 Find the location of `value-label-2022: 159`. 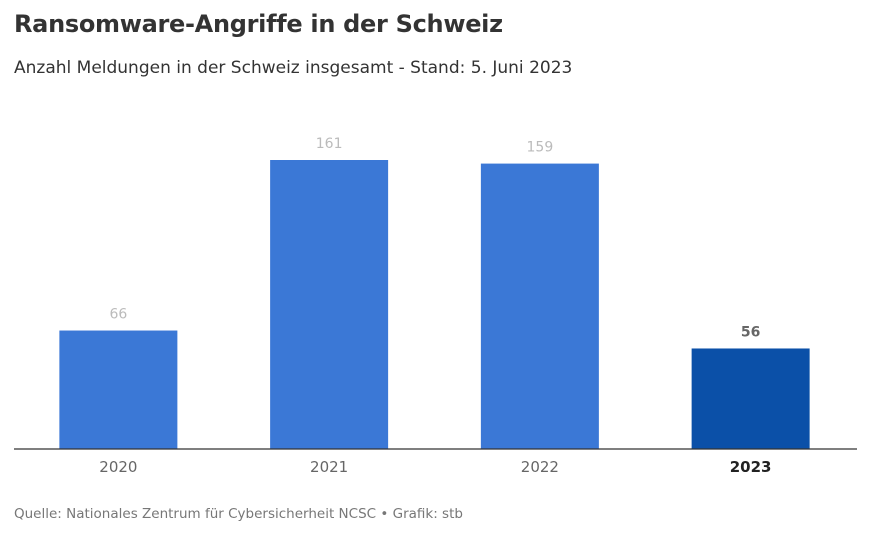

value-label-2022: 159 is located at coordinates (540, 148).